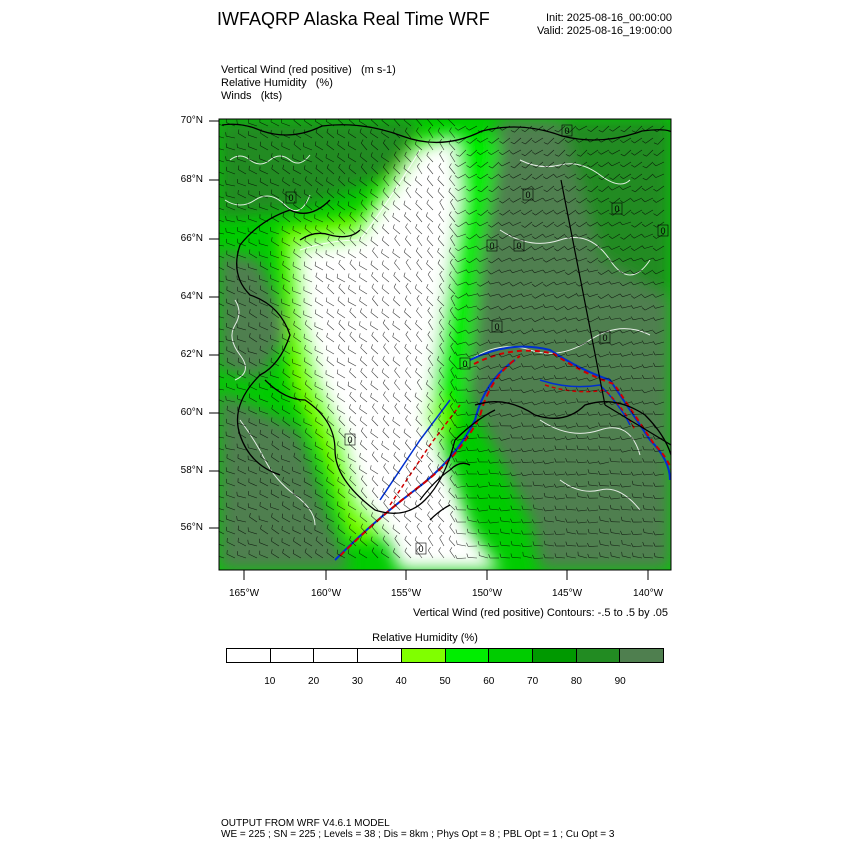  I want to click on contour-label: 0, so click(291, 197).